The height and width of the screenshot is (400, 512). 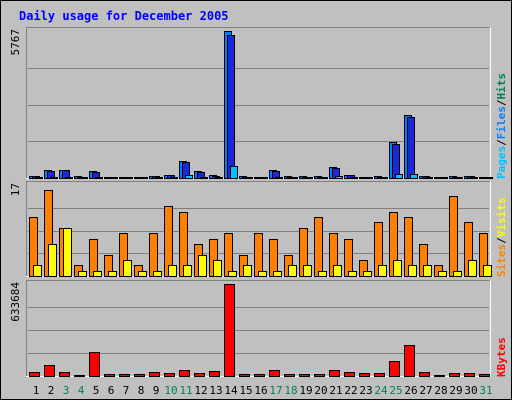 What do you see at coordinates (36, 390) in the screenshot?
I see `x-tick-label: 1` at bounding box center [36, 390].